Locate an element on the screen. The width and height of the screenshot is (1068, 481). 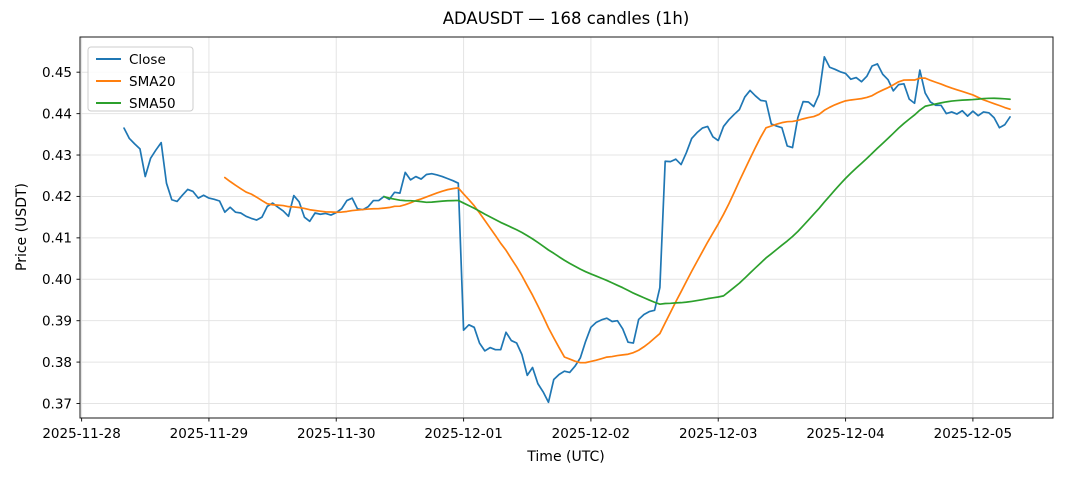
x-tick-label: 2025-12-02 is located at coordinates (591, 434).